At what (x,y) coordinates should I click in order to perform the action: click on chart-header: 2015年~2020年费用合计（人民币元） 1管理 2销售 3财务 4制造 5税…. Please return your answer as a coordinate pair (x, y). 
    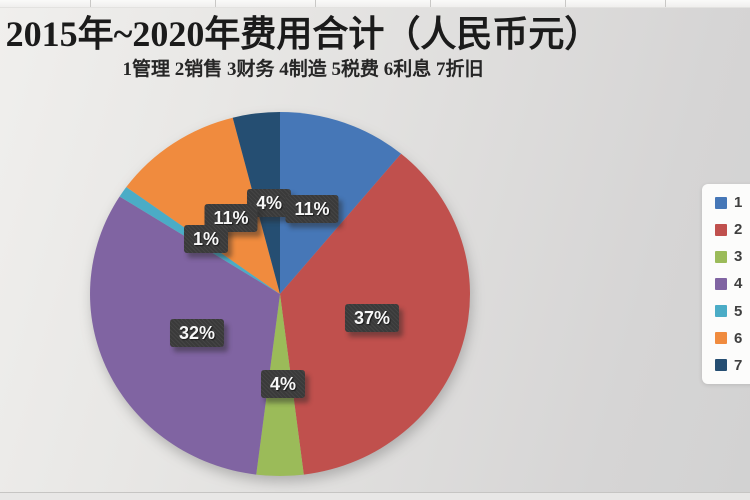
    Looking at the image, I should click on (303, 47).